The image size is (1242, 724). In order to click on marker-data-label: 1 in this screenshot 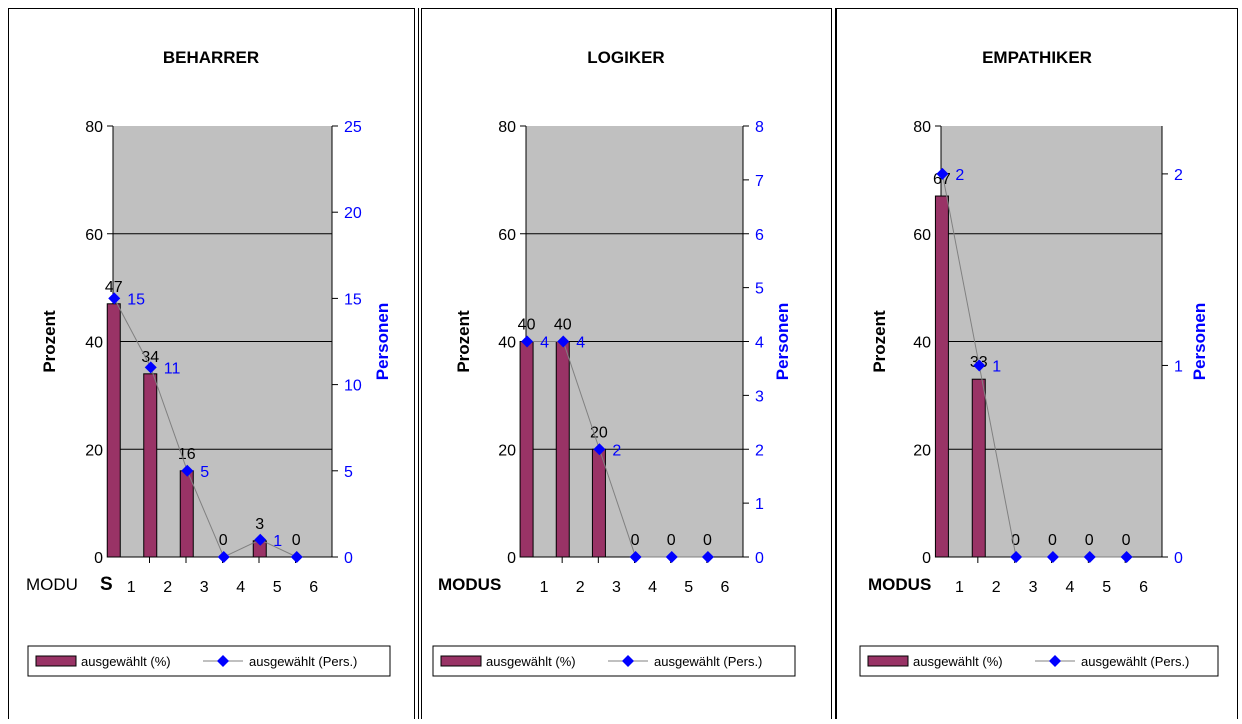, I will do `click(996, 366)`.